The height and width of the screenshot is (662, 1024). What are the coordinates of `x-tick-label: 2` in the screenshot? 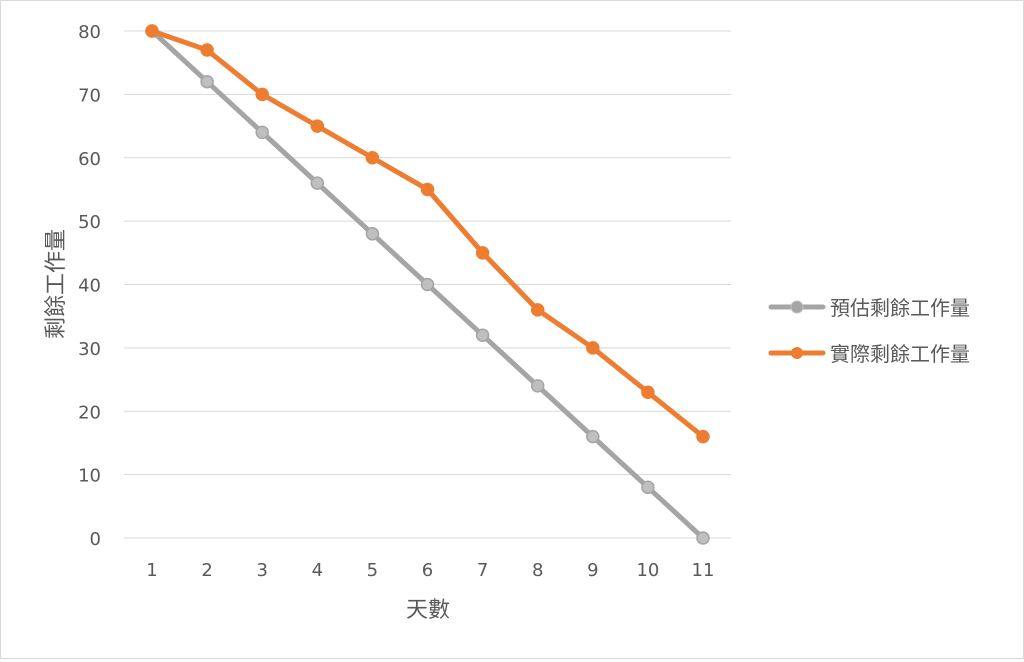 It's located at (206, 570).